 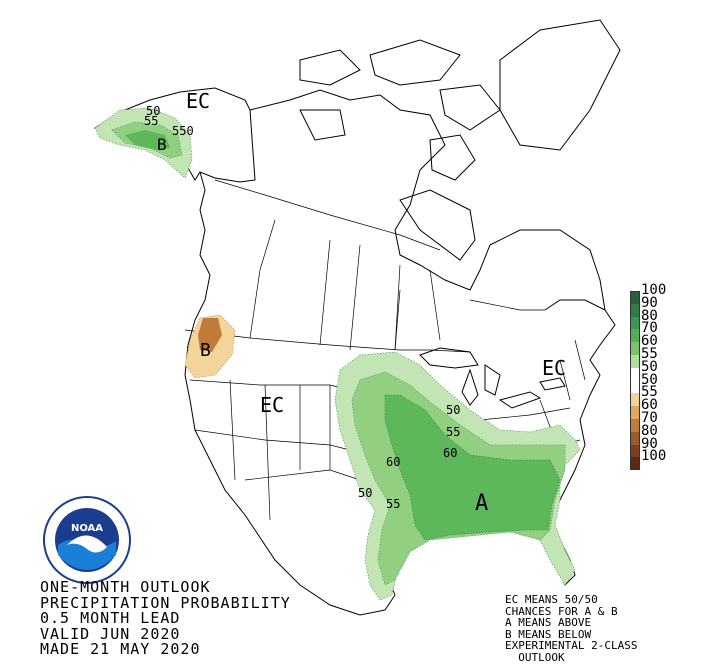 What do you see at coordinates (472, 467) in the screenshot?
I see `above-60-area` at bounding box center [472, 467].